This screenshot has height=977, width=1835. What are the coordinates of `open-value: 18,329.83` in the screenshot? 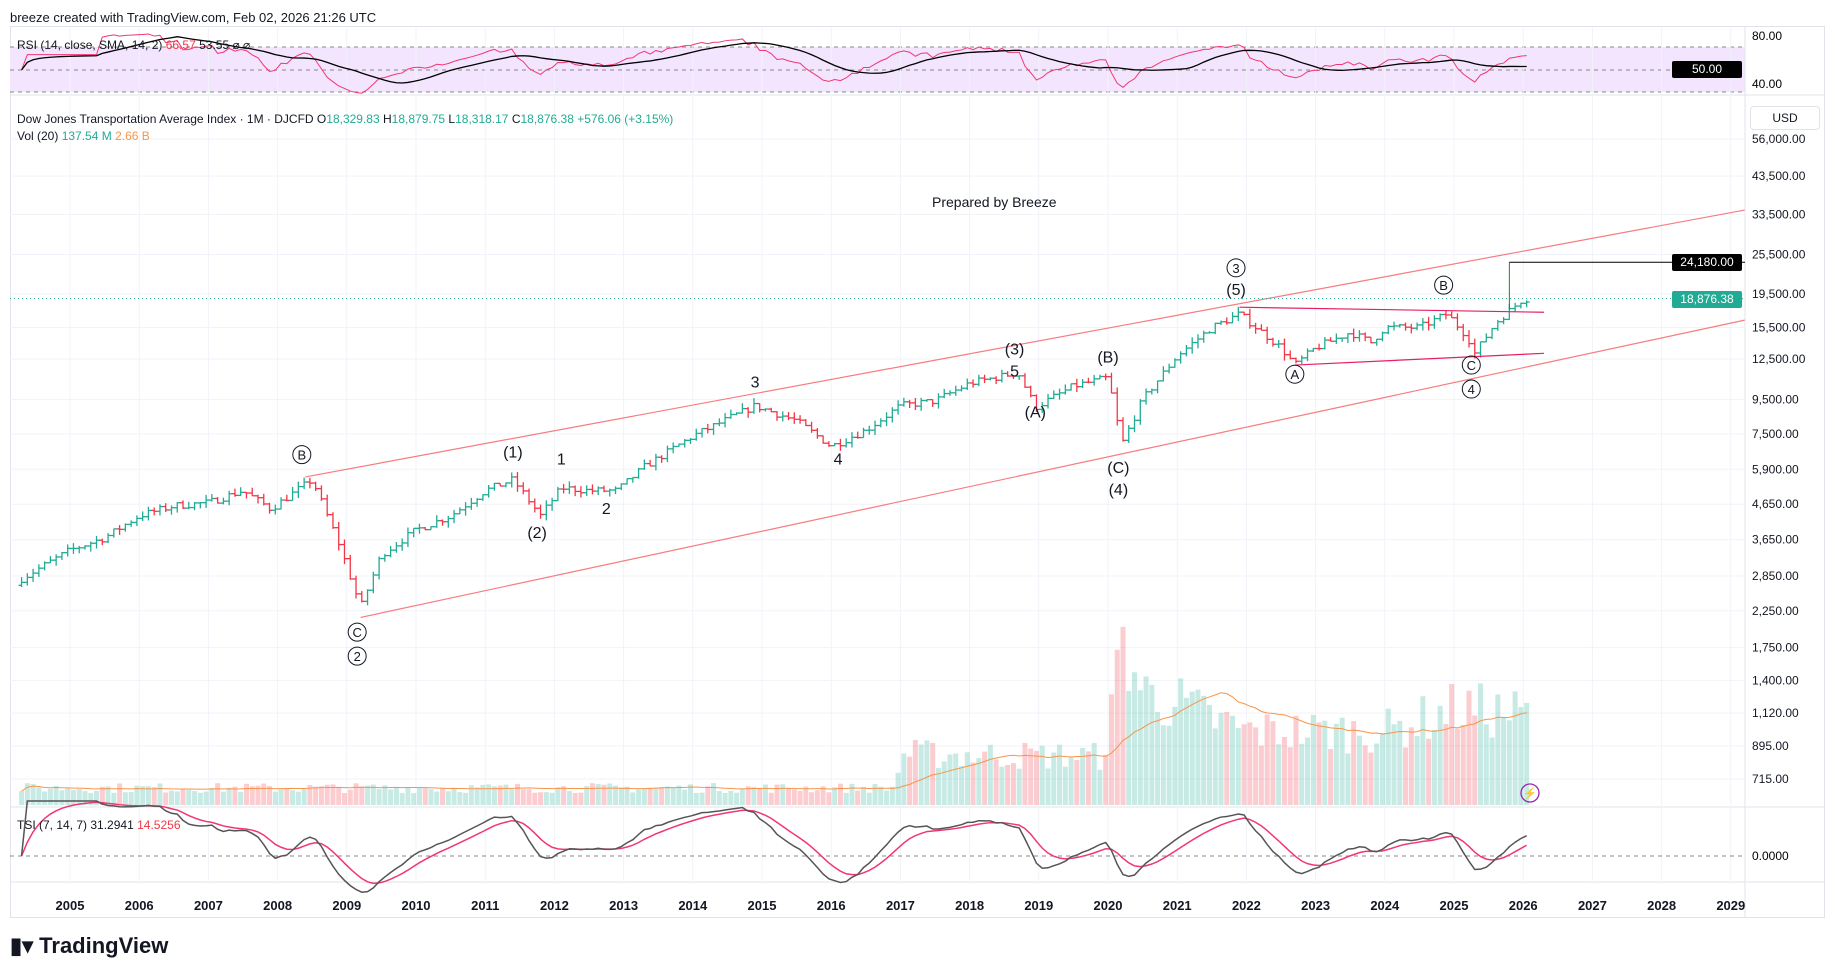 It's located at (353, 119).